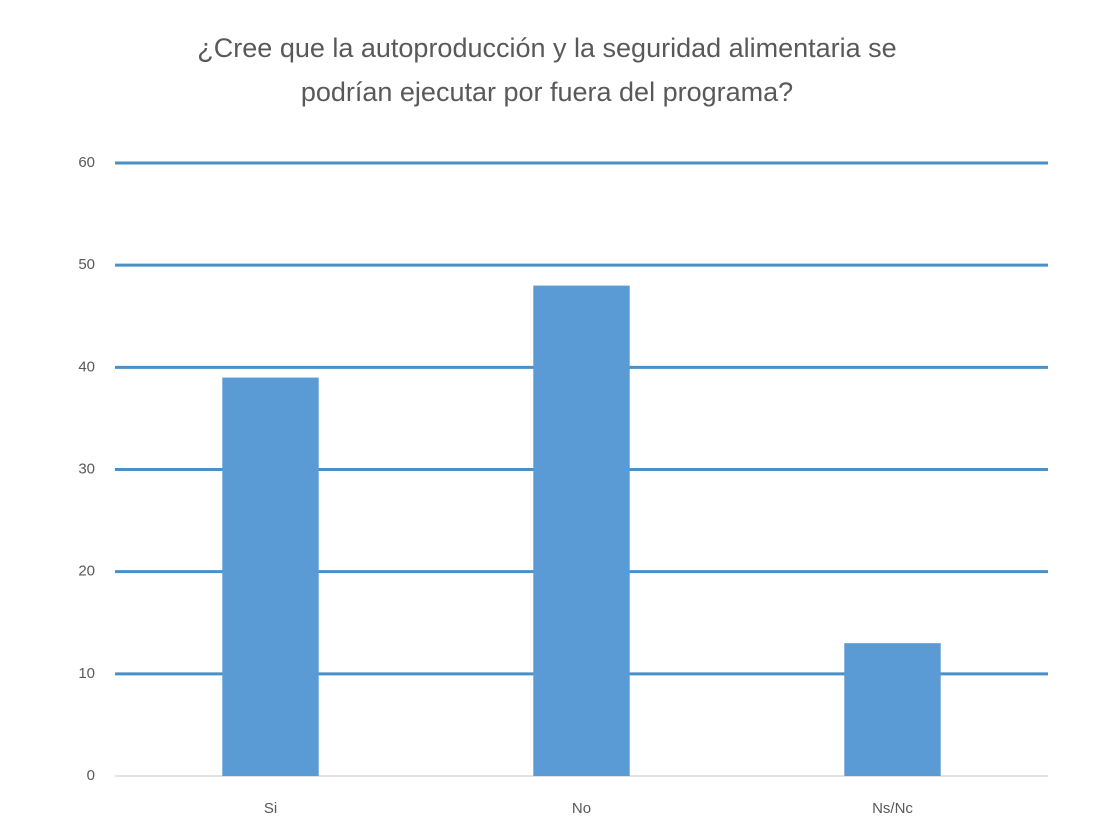 The height and width of the screenshot is (823, 1094). I want to click on y-tick-label: 20, so click(86, 571).